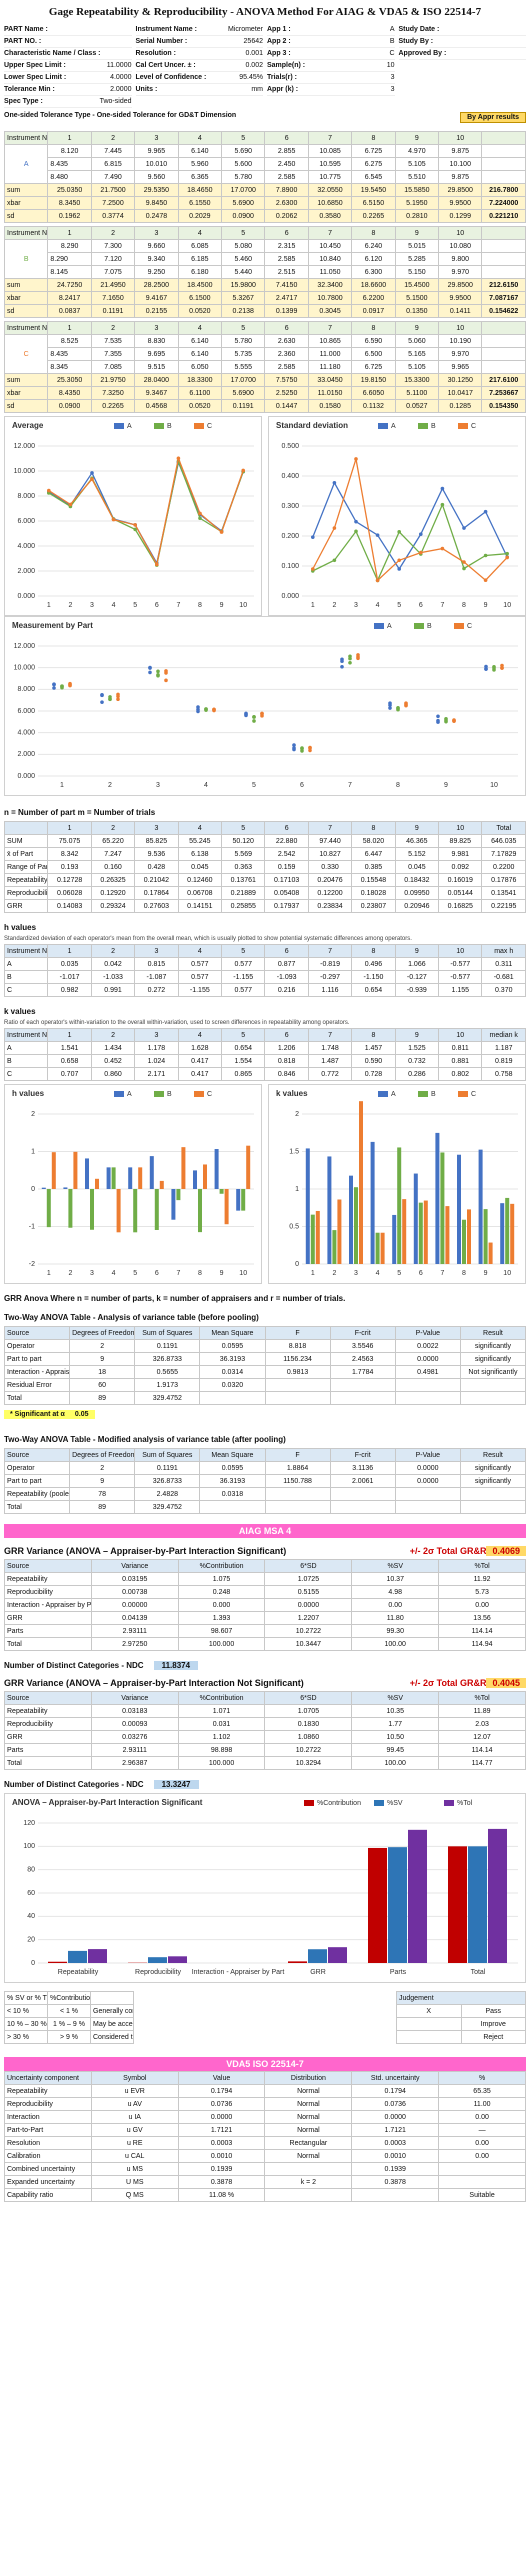 The width and height of the screenshot is (530, 2560). Describe the element at coordinates (113, 990) in the screenshot. I see `cell: 0.991` at that location.